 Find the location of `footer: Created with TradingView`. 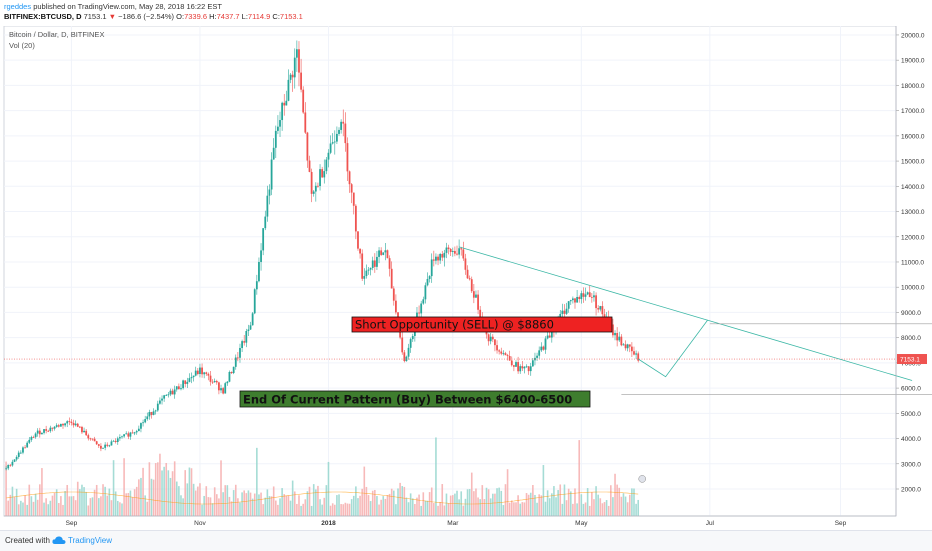

footer: Created with TradingView is located at coordinates (466, 540).